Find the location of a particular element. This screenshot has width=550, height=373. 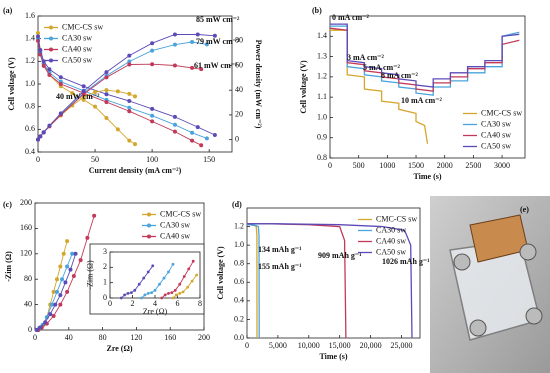

y-tick-label: 0.0 is located at coordinates (239, 337).